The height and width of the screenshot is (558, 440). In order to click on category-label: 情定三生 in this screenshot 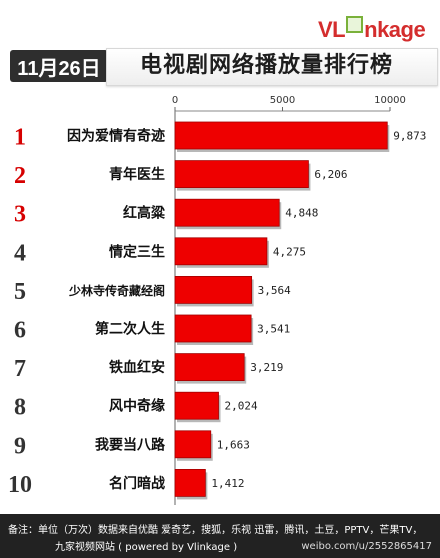, I will do `click(137, 251)`.